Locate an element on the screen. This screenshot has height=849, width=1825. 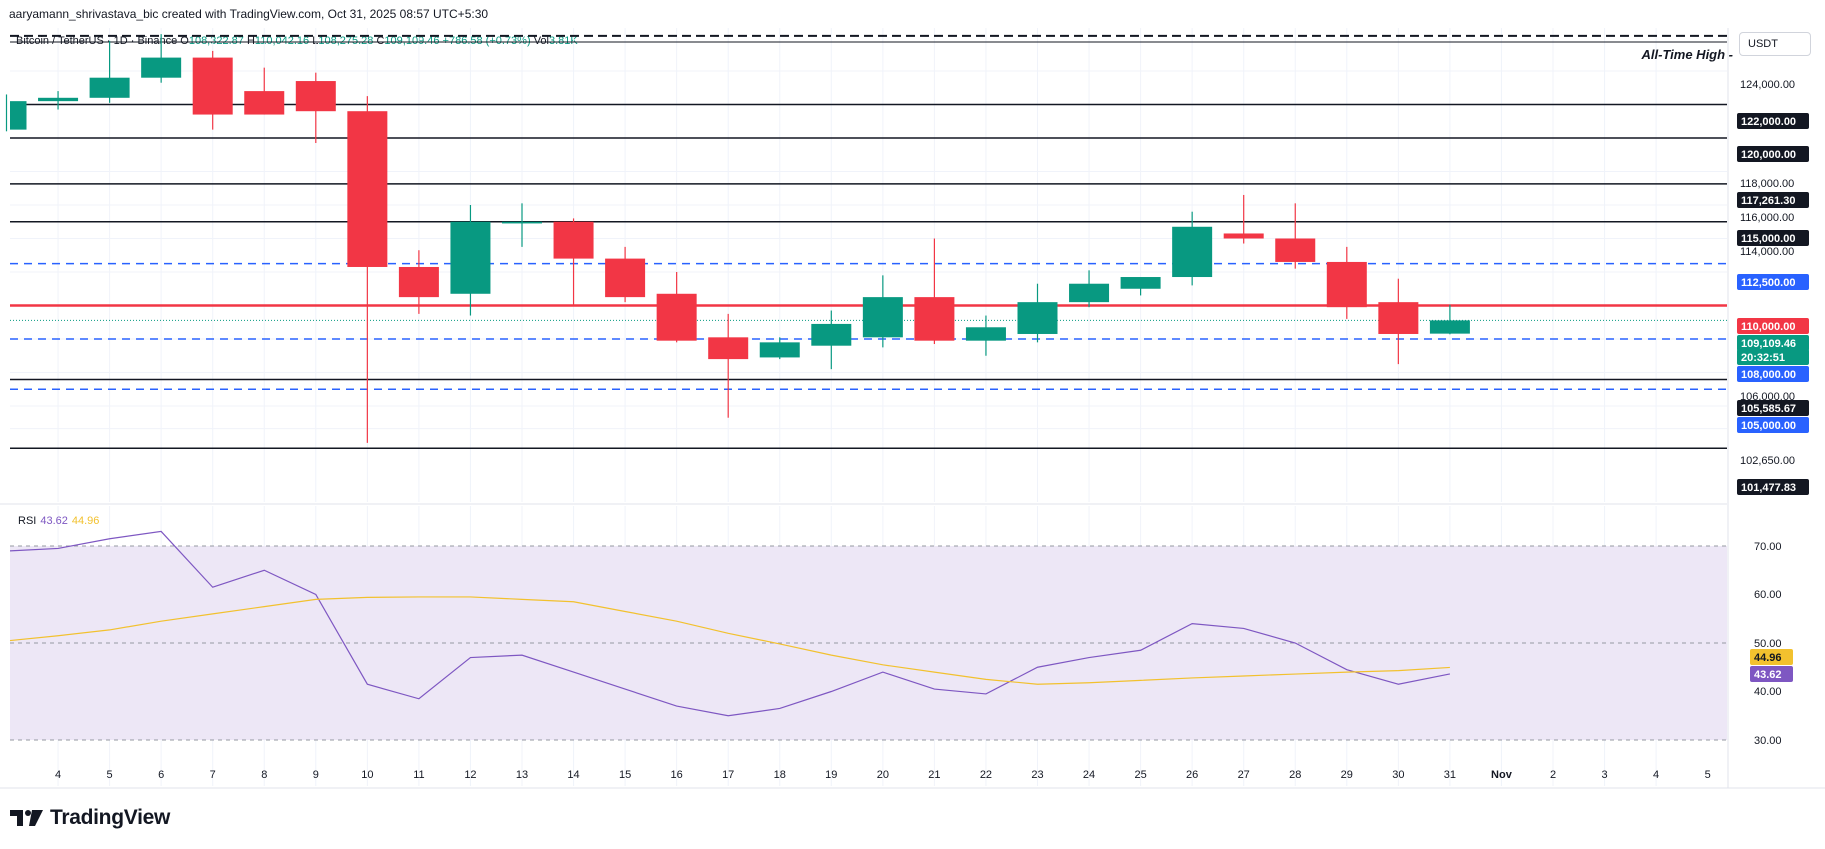
currency-label: USDT is located at coordinates (1763, 44).